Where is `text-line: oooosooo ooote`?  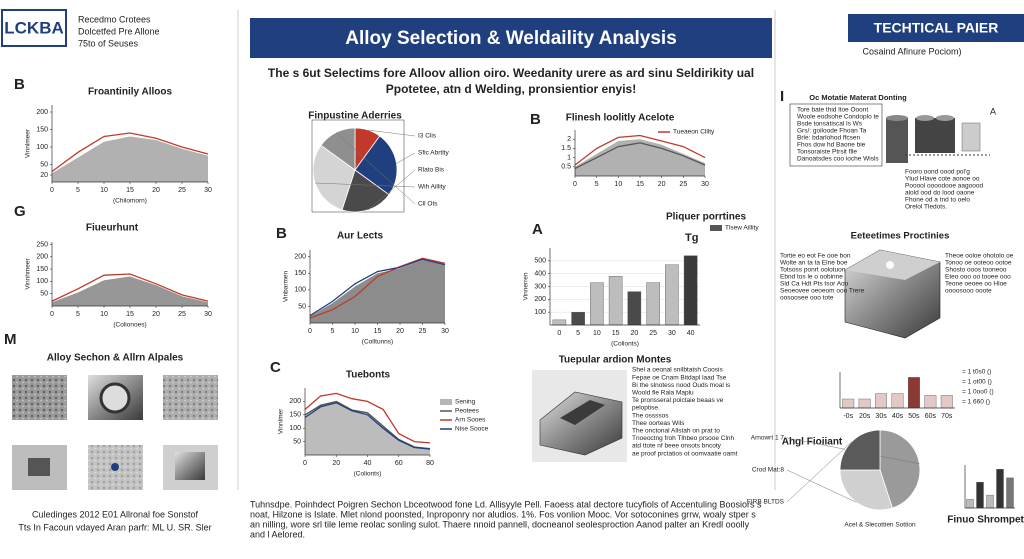 text-line: oooosooo ooote is located at coordinates (968, 291).